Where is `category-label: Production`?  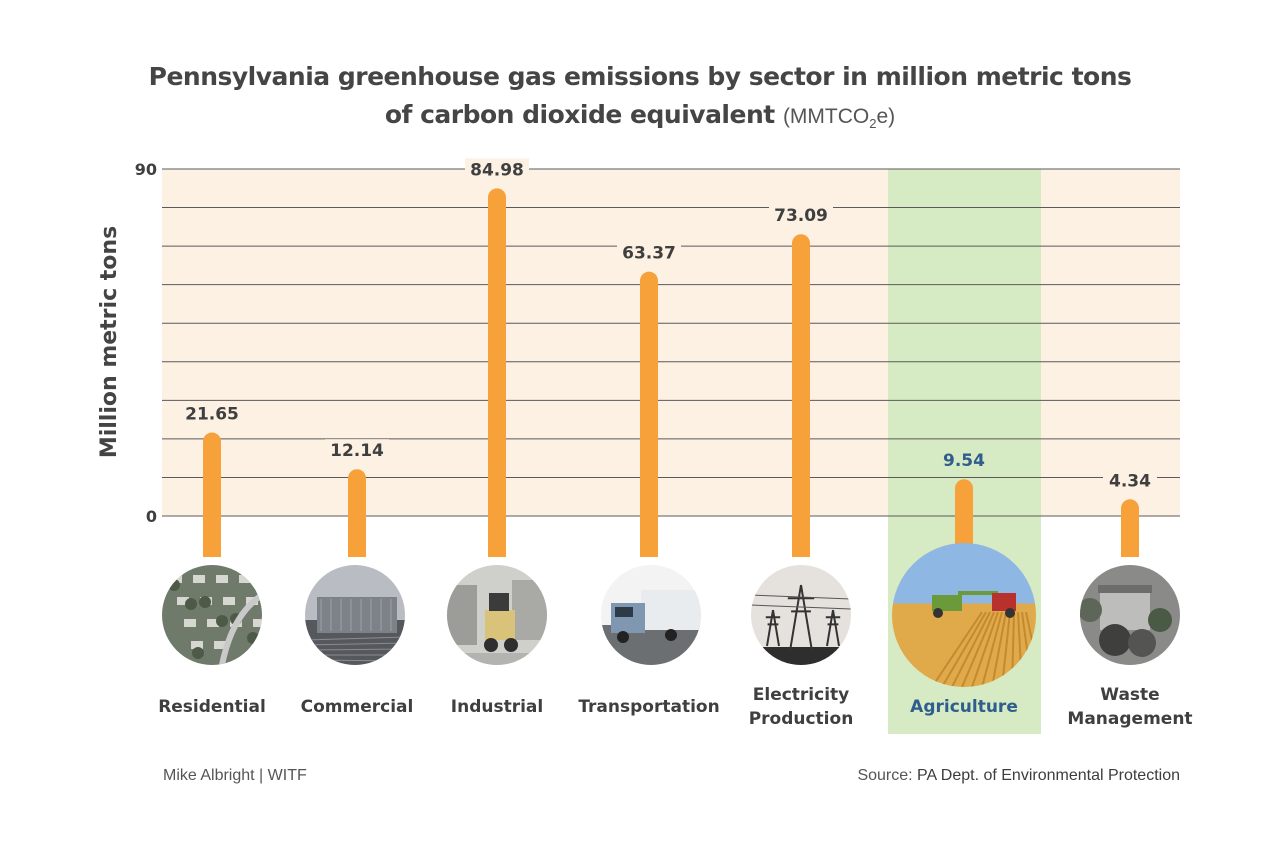 category-label: Production is located at coordinates (801, 719).